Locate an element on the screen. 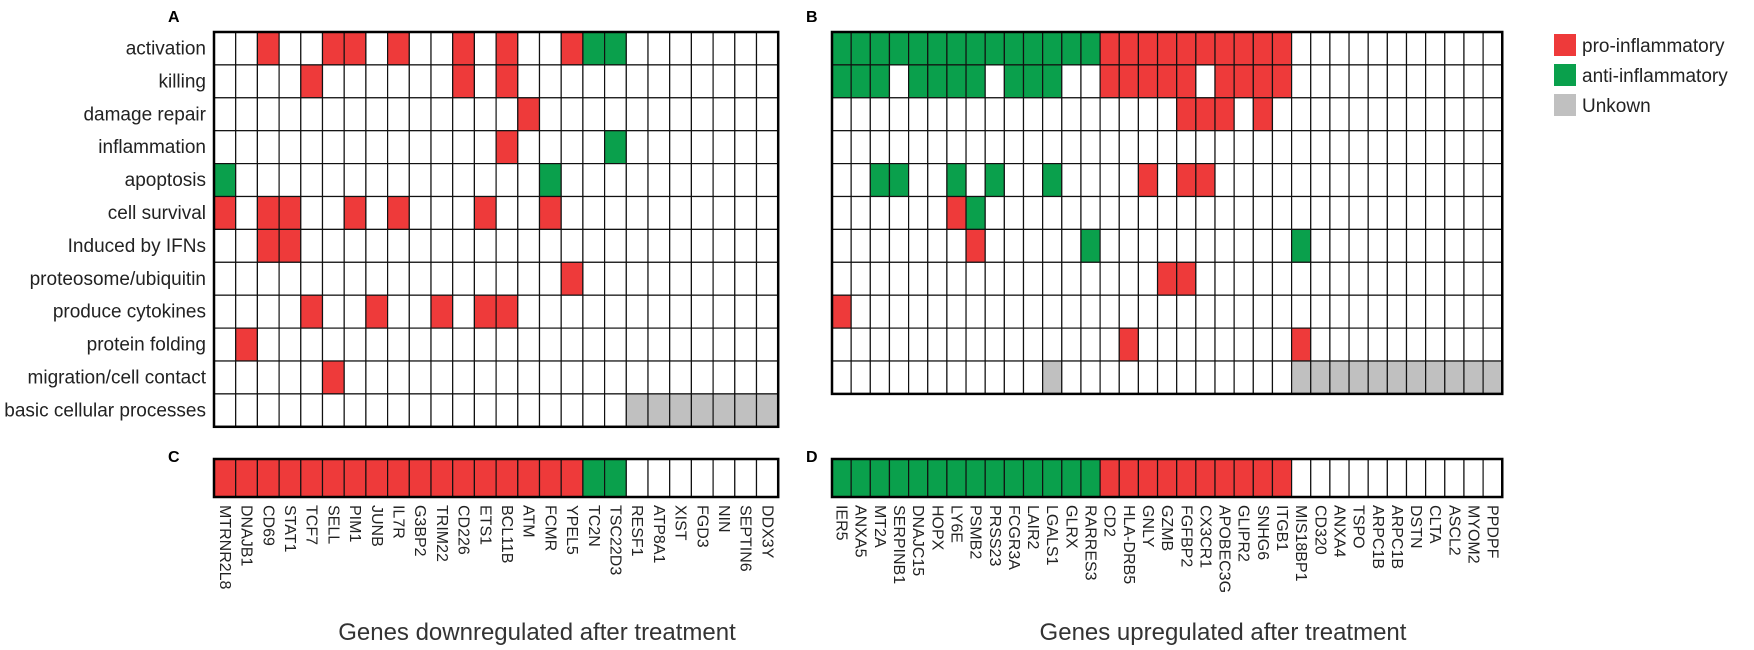 The width and height of the screenshot is (1754, 650). gene-label: HLA-DRB5 is located at coordinates (1128, 544).